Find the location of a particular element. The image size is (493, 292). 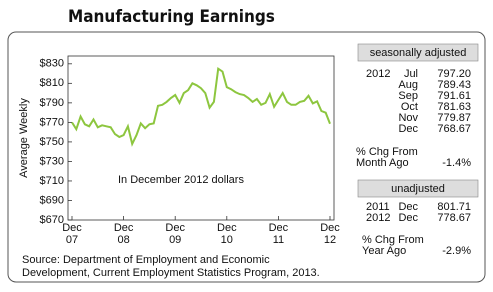

panel-value: 797.20 is located at coordinates (454, 74).